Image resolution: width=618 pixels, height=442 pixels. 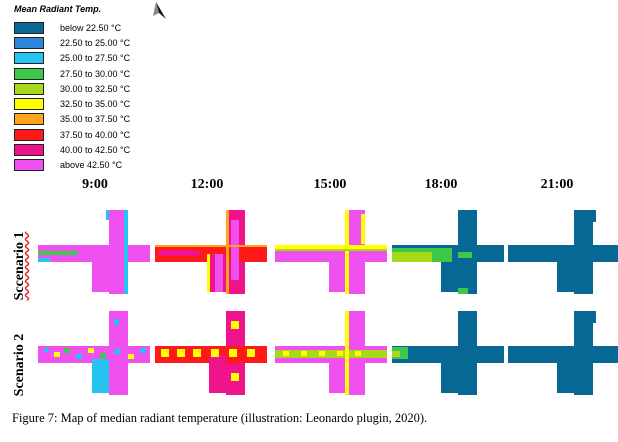 I want to click on legend-label: 32.50 to 35.00 °C, so click(x=95, y=104).